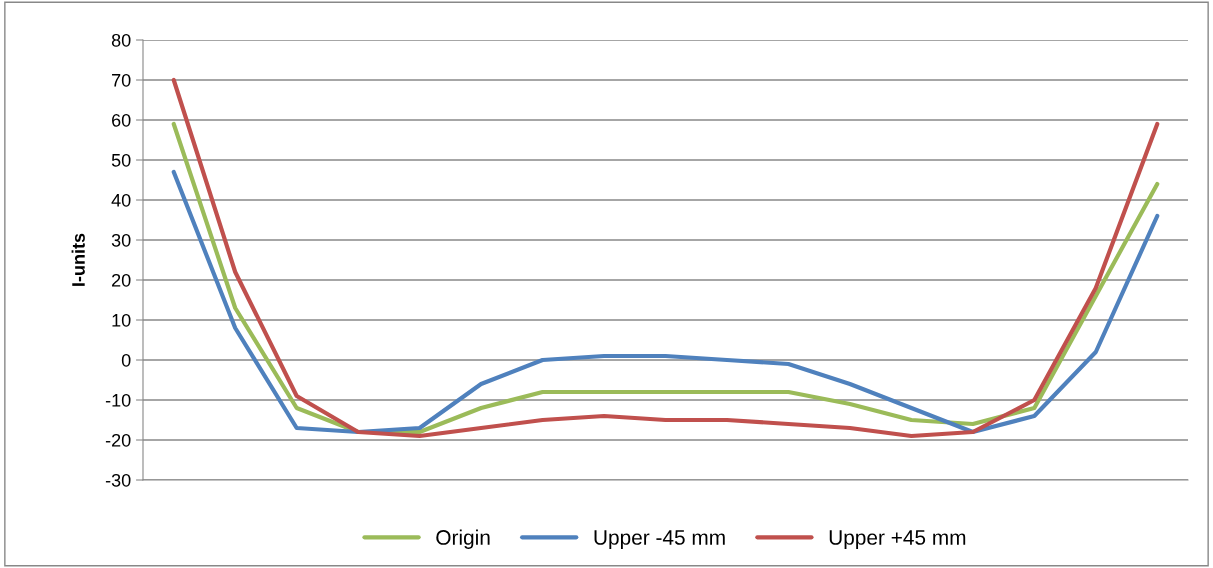 The height and width of the screenshot is (568, 1213). What do you see at coordinates (121, 280) in the screenshot?
I see `y-tick-label: 20` at bounding box center [121, 280].